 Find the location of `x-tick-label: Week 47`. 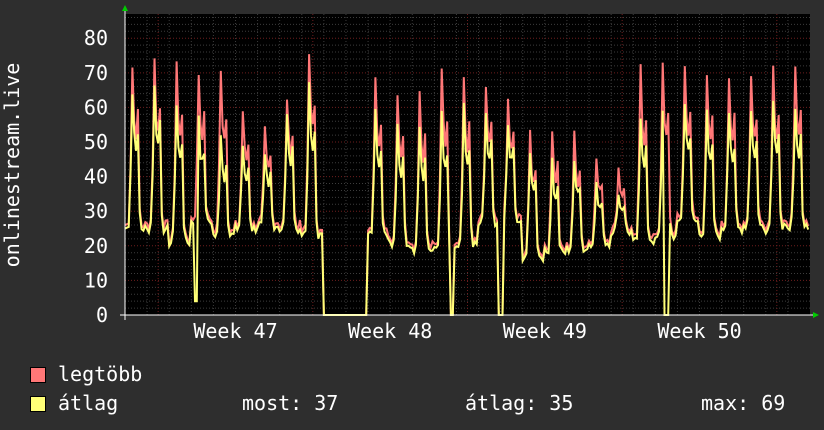

x-tick-label: Week 47 is located at coordinates (235, 331).